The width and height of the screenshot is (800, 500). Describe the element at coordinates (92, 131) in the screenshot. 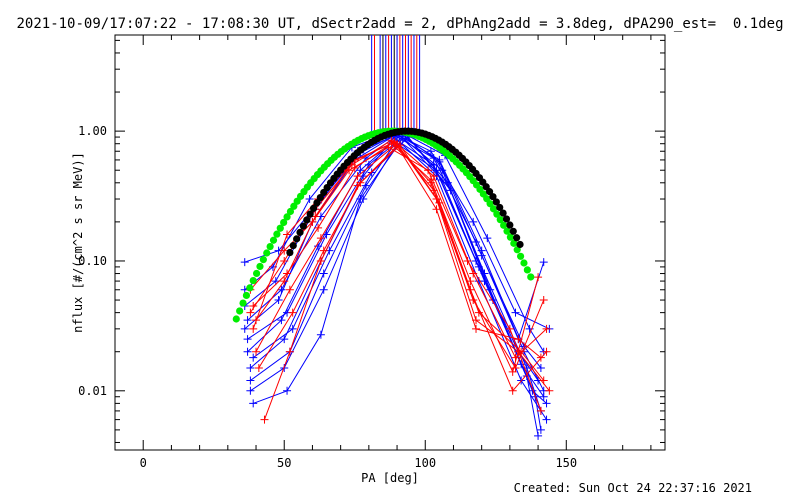

I see `y-tick-label: 1.00` at that location.